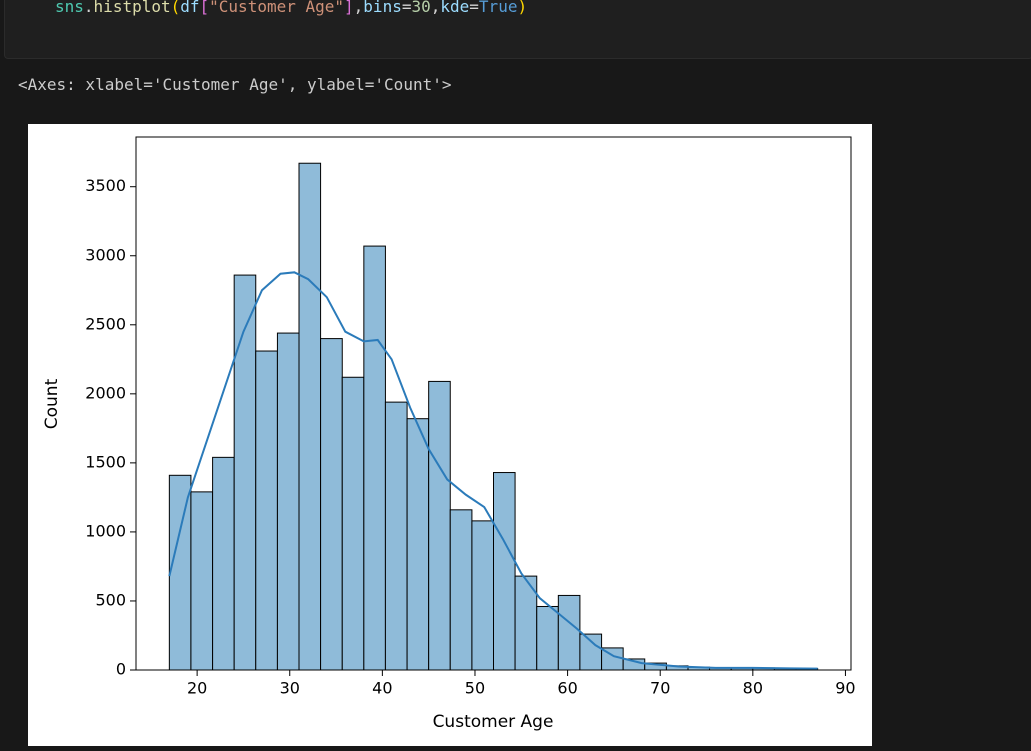  Describe the element at coordinates (110, 599) in the screenshot. I see `y-tick-label: 500` at that location.